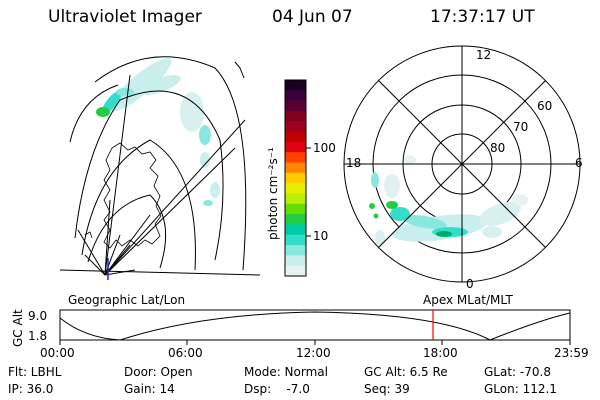 This screenshot has width=600, height=400. Describe the element at coordinates (483, 55) in the screenshot. I see `mlt-label-12: 12` at that location.